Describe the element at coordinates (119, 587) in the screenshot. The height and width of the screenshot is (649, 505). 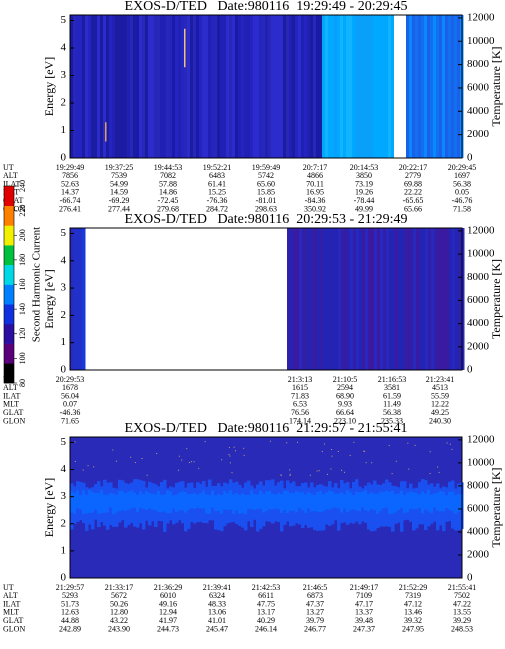
I see `table-cell: 21:33:17` at that location.